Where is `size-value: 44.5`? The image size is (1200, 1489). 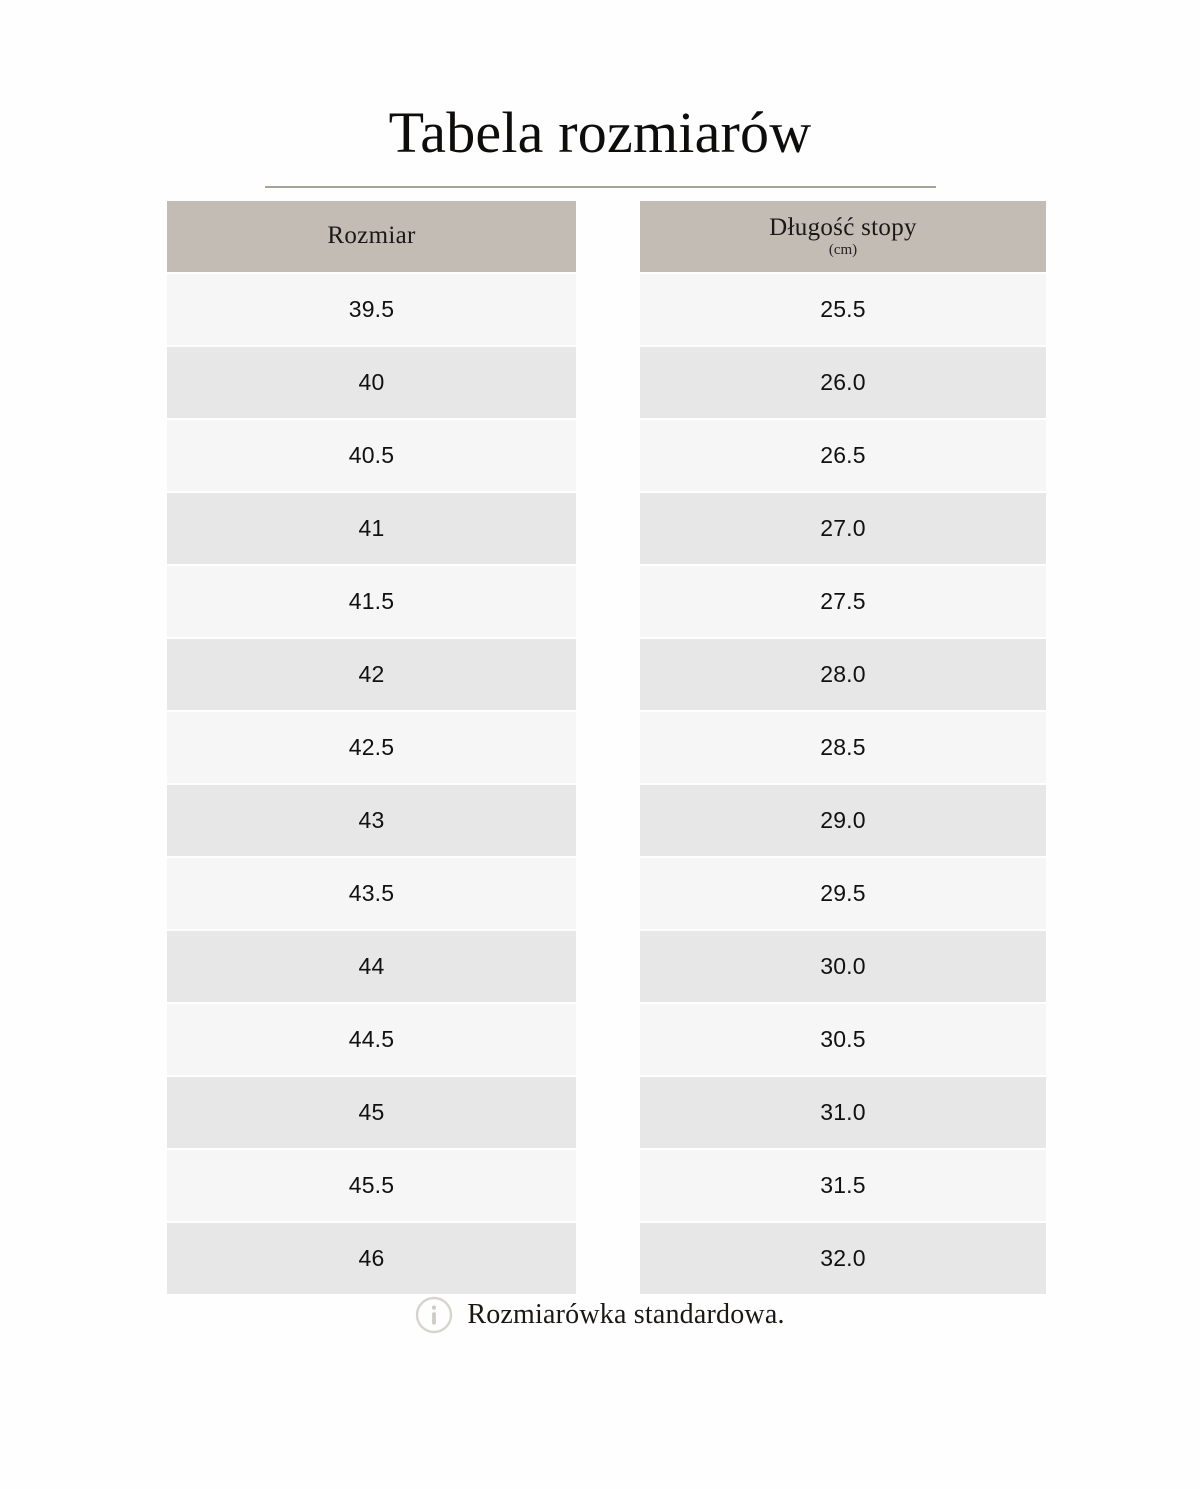 size-value: 44.5 is located at coordinates (371, 1039).